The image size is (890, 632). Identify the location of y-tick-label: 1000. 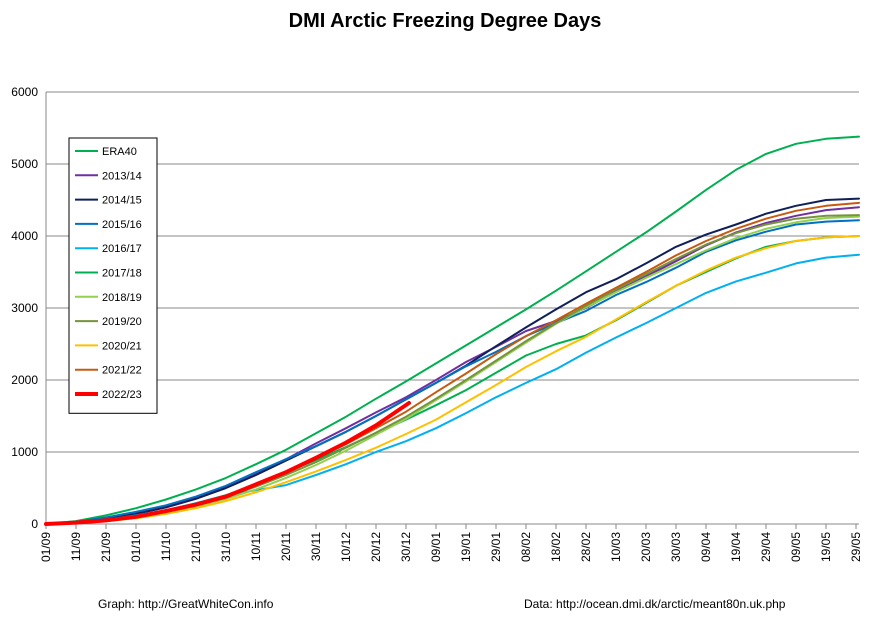
(24, 452).